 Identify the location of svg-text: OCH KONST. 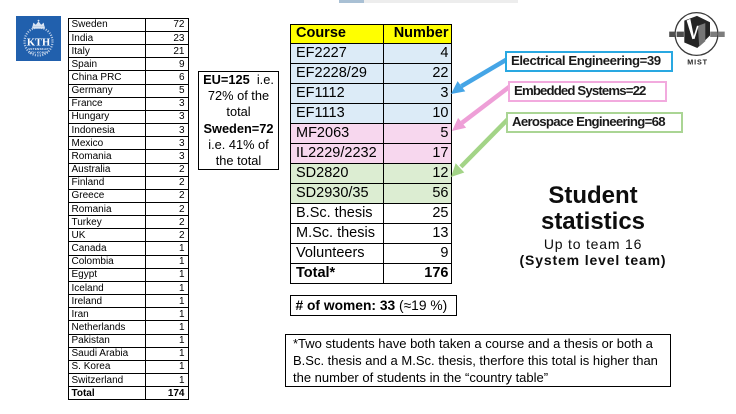
(38, 52).